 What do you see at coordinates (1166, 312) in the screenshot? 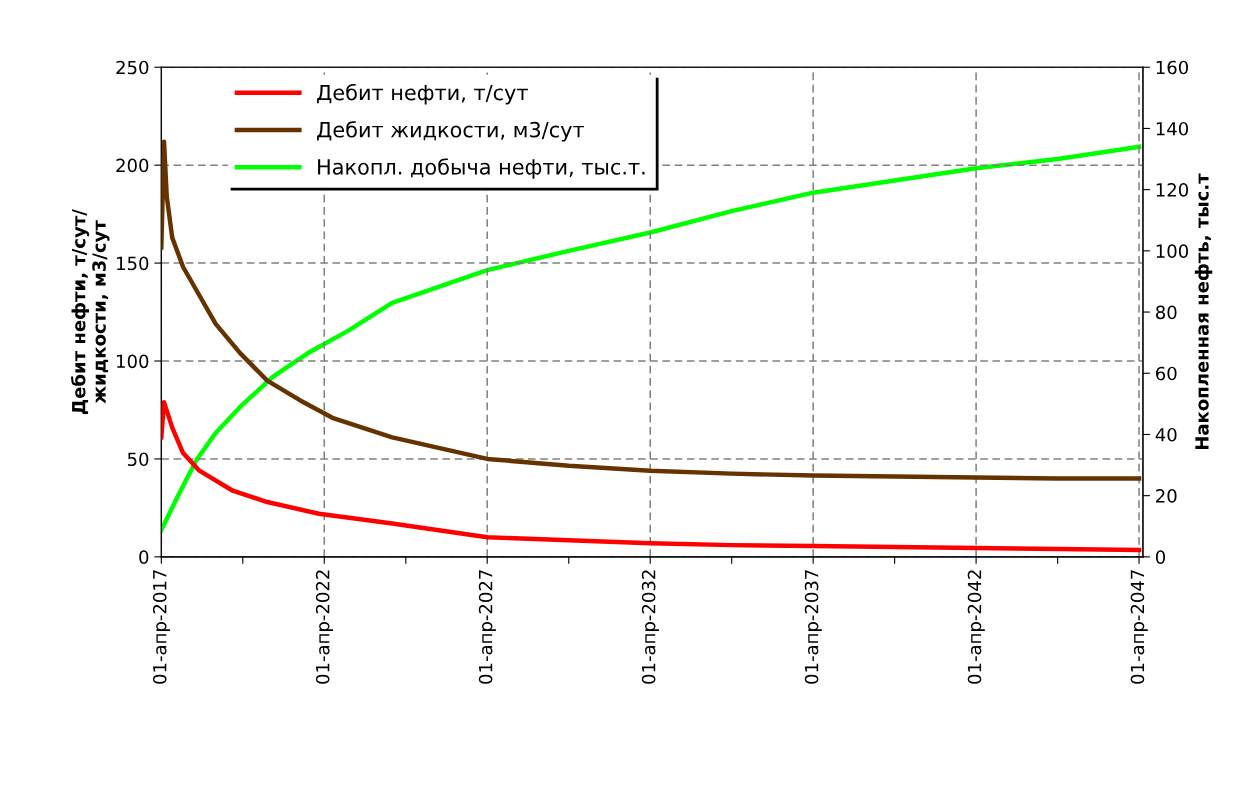
I see `y2-tick-label: 80` at bounding box center [1166, 312].